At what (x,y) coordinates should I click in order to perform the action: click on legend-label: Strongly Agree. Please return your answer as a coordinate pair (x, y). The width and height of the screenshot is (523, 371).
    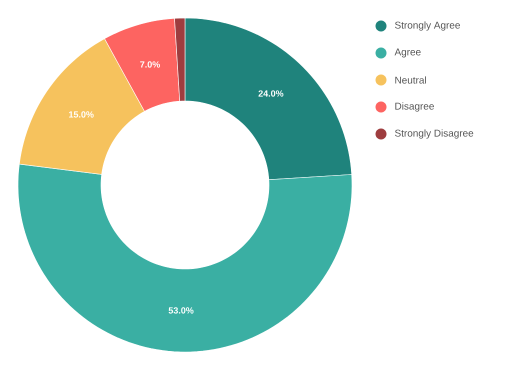
    Looking at the image, I should click on (427, 26).